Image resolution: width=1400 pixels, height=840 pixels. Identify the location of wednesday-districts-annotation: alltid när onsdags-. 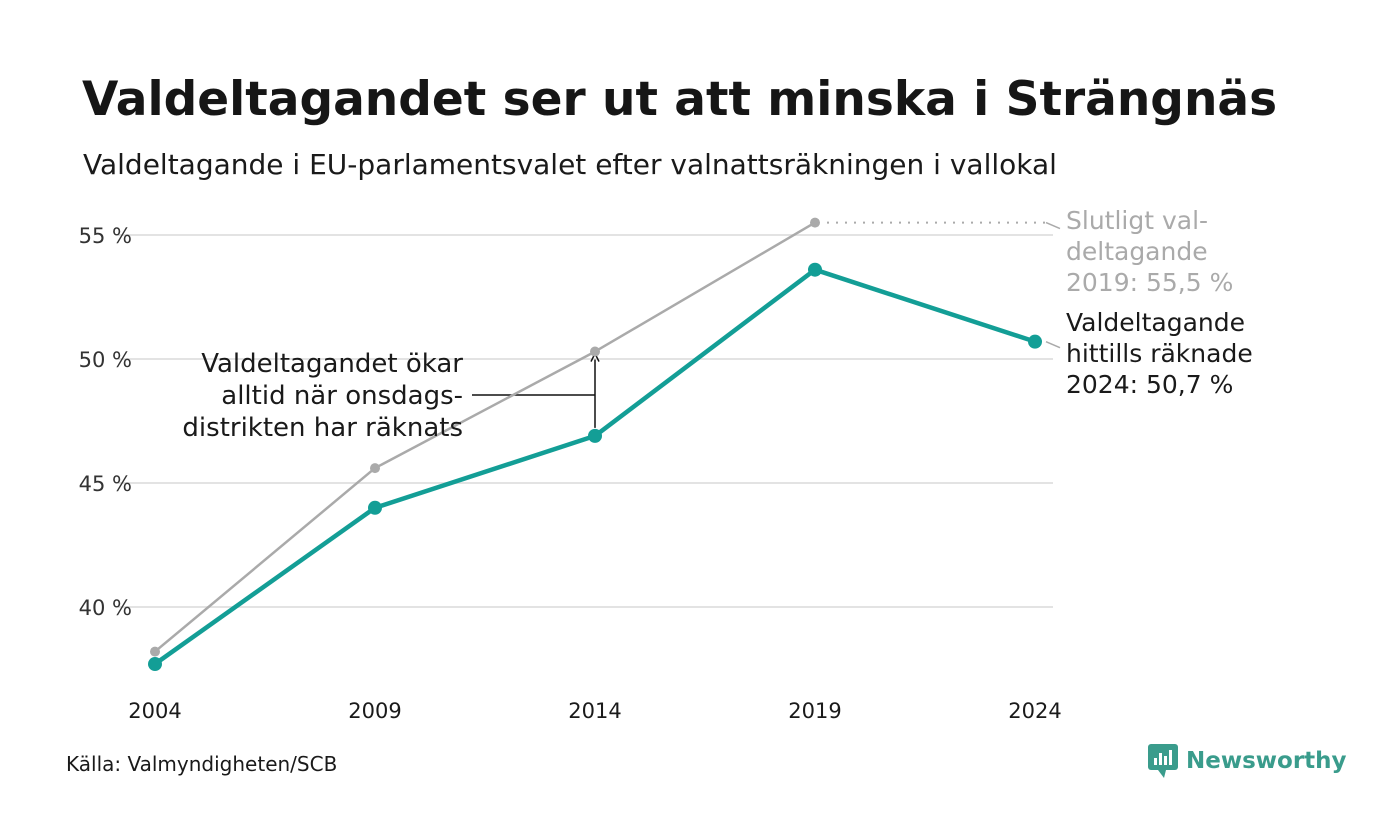
(342, 396).